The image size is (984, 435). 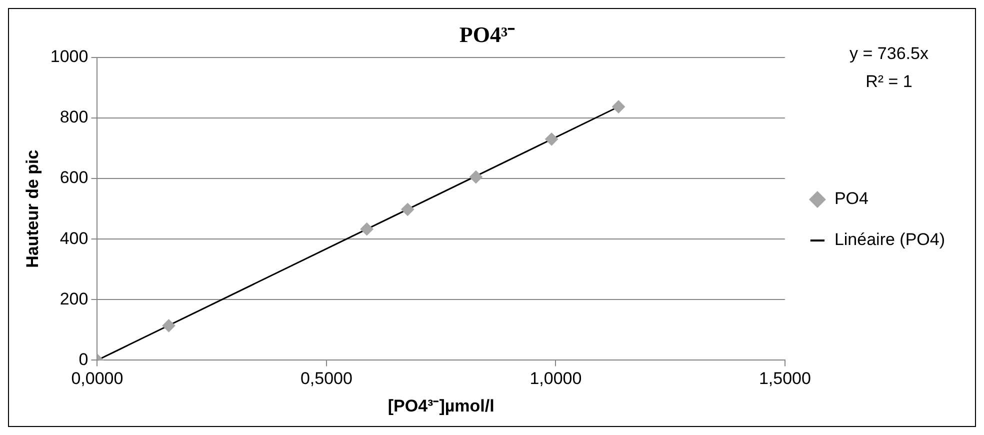 I want to click on text: y = 736.5x, so click(x=889, y=53).